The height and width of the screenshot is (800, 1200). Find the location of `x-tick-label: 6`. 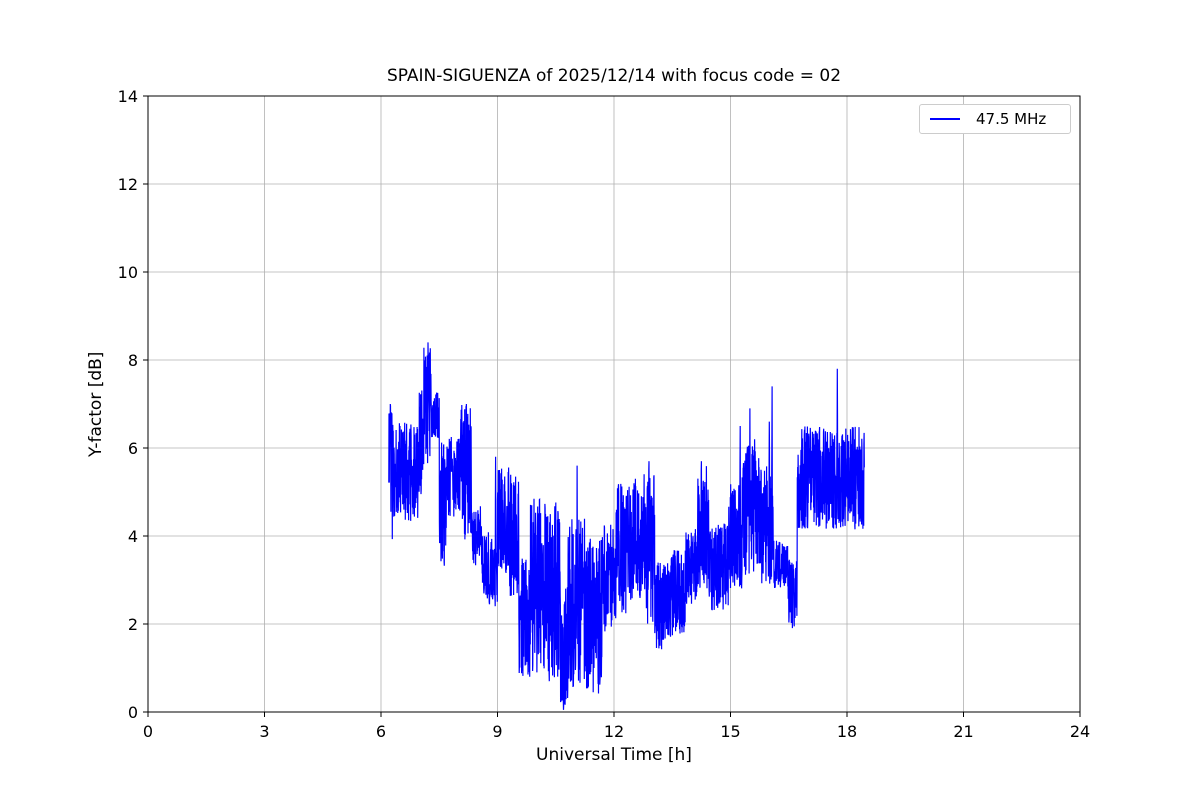

x-tick-label: 6 is located at coordinates (381, 731).